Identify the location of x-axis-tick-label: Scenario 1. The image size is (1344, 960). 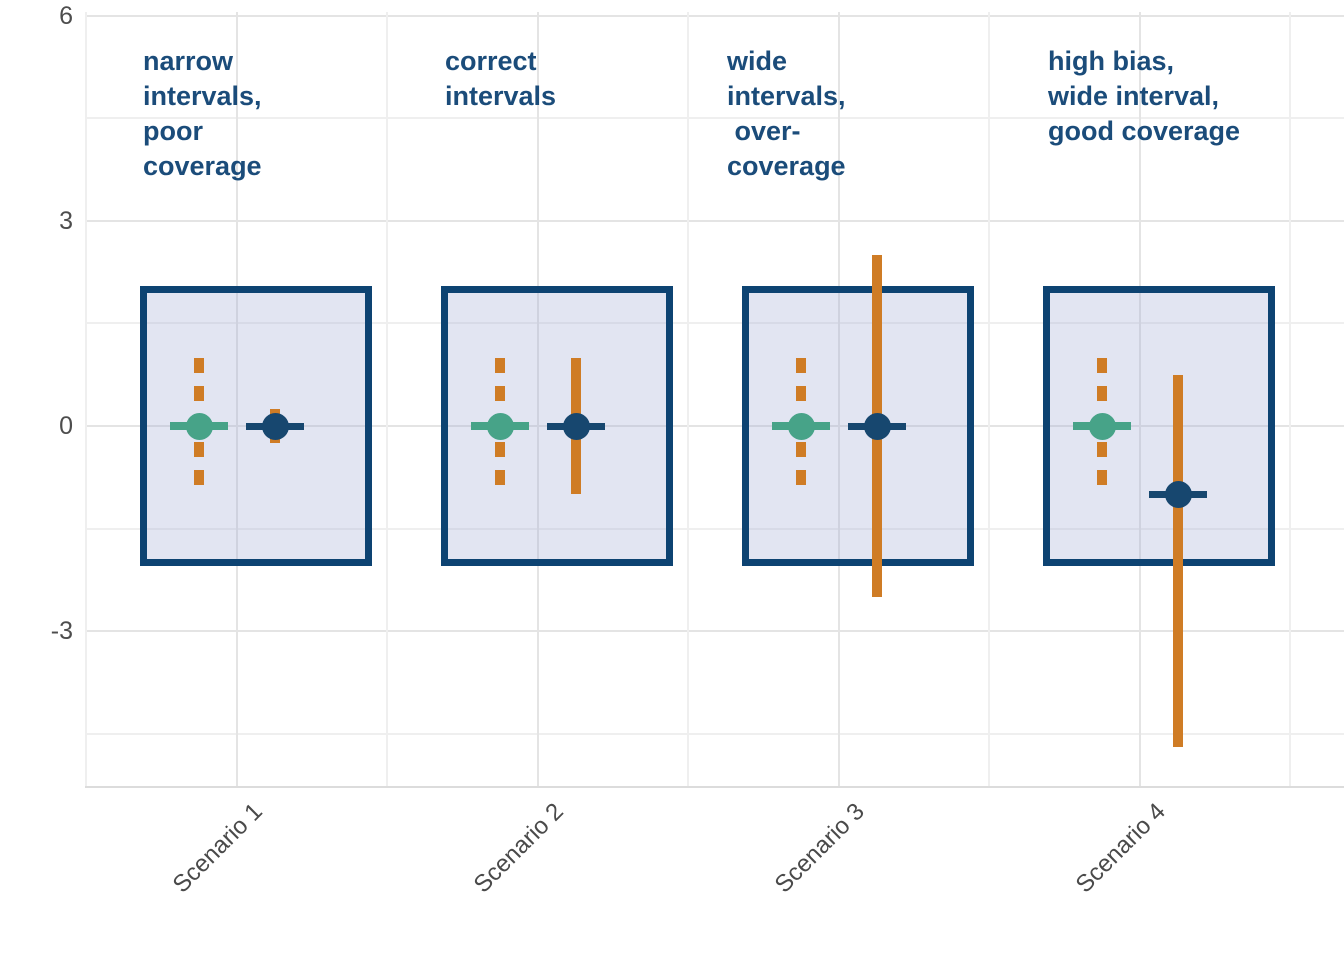
(217, 848).